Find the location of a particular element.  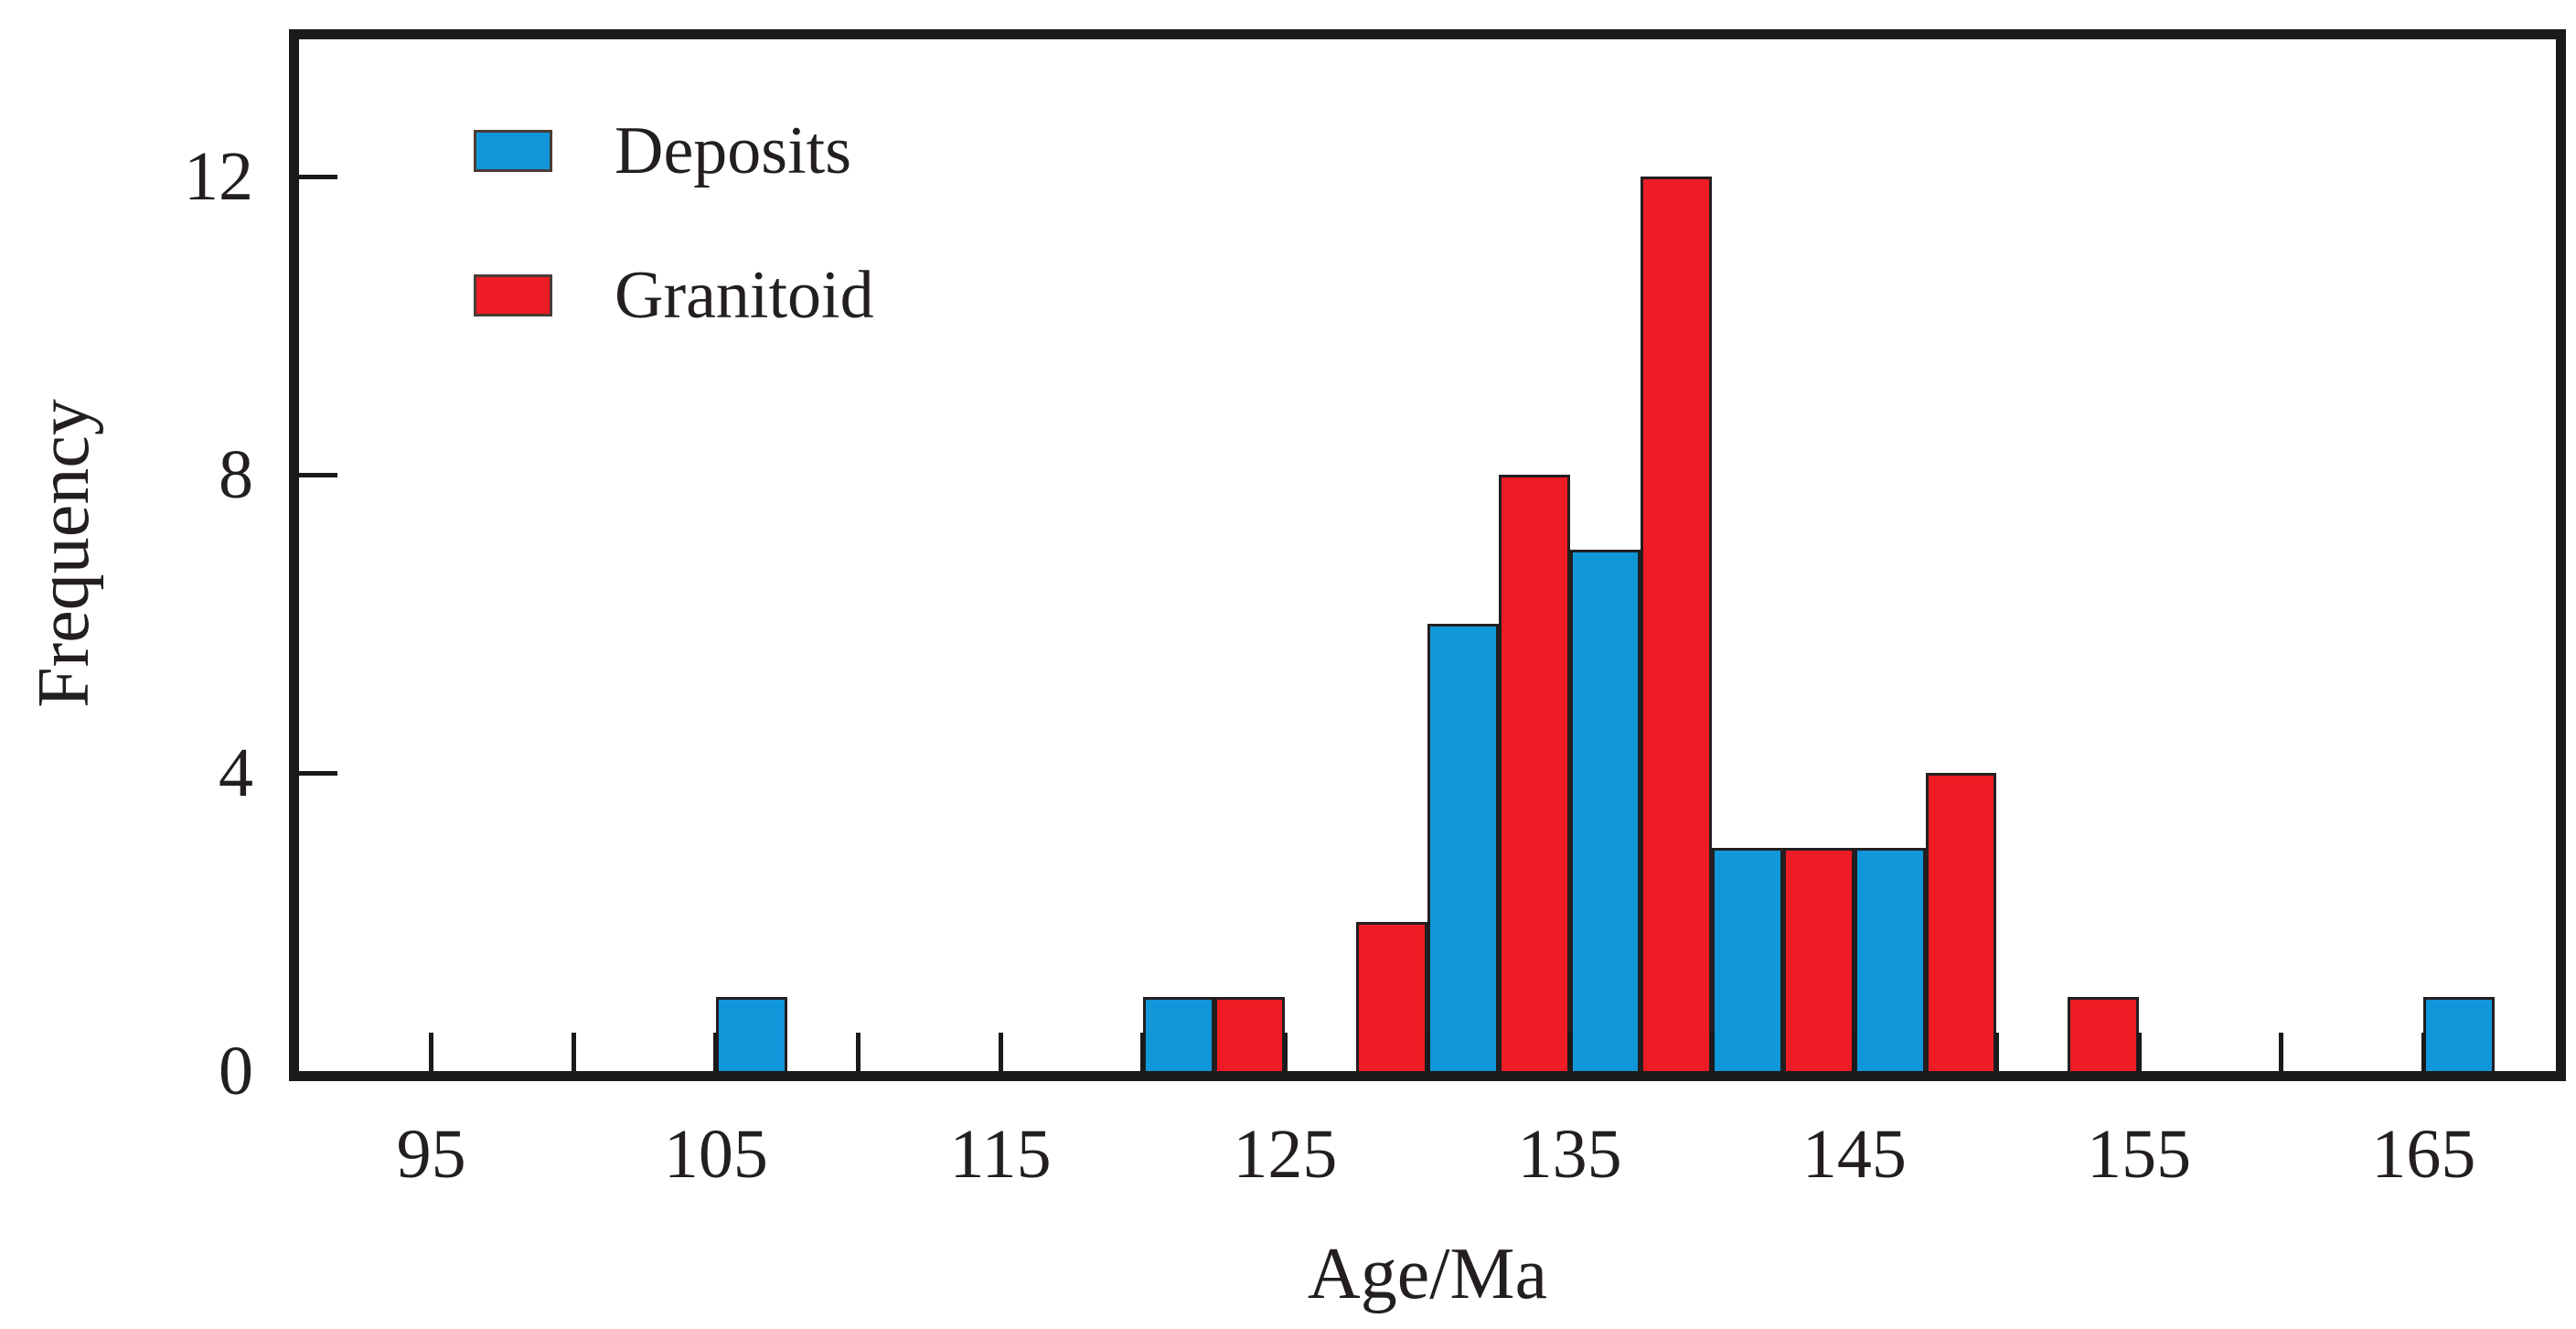

x-tick-label-115: 115 is located at coordinates (1000, 1154).